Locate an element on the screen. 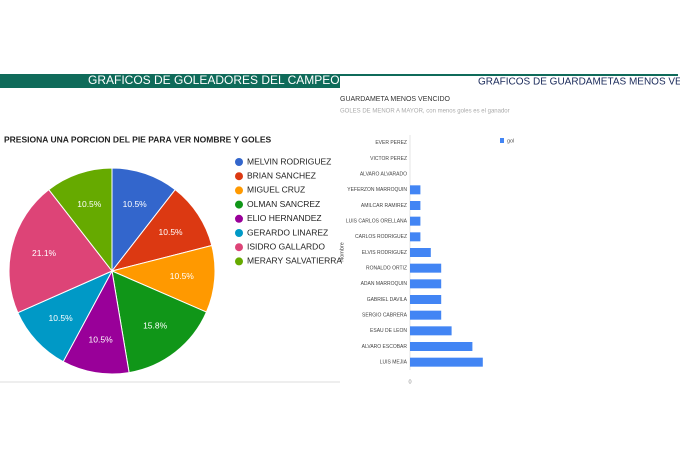  y-tick-label: EVER PEREZ is located at coordinates (391, 143).